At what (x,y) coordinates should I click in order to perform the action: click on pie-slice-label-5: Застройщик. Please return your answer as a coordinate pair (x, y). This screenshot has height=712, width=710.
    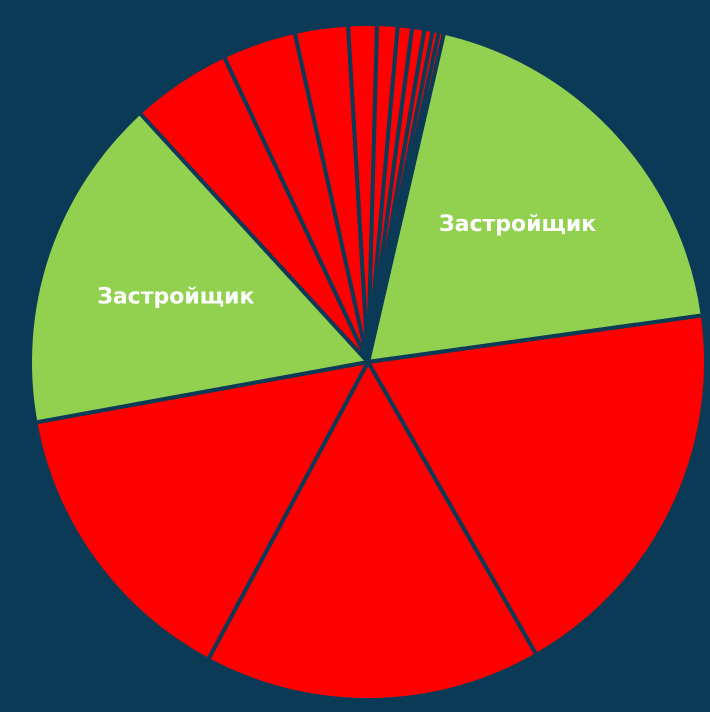
    Looking at the image, I should click on (175, 296).